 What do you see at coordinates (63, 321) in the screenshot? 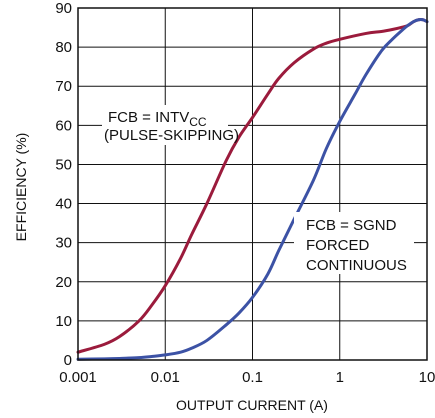
I see `y-tick-label: 10` at bounding box center [63, 321].